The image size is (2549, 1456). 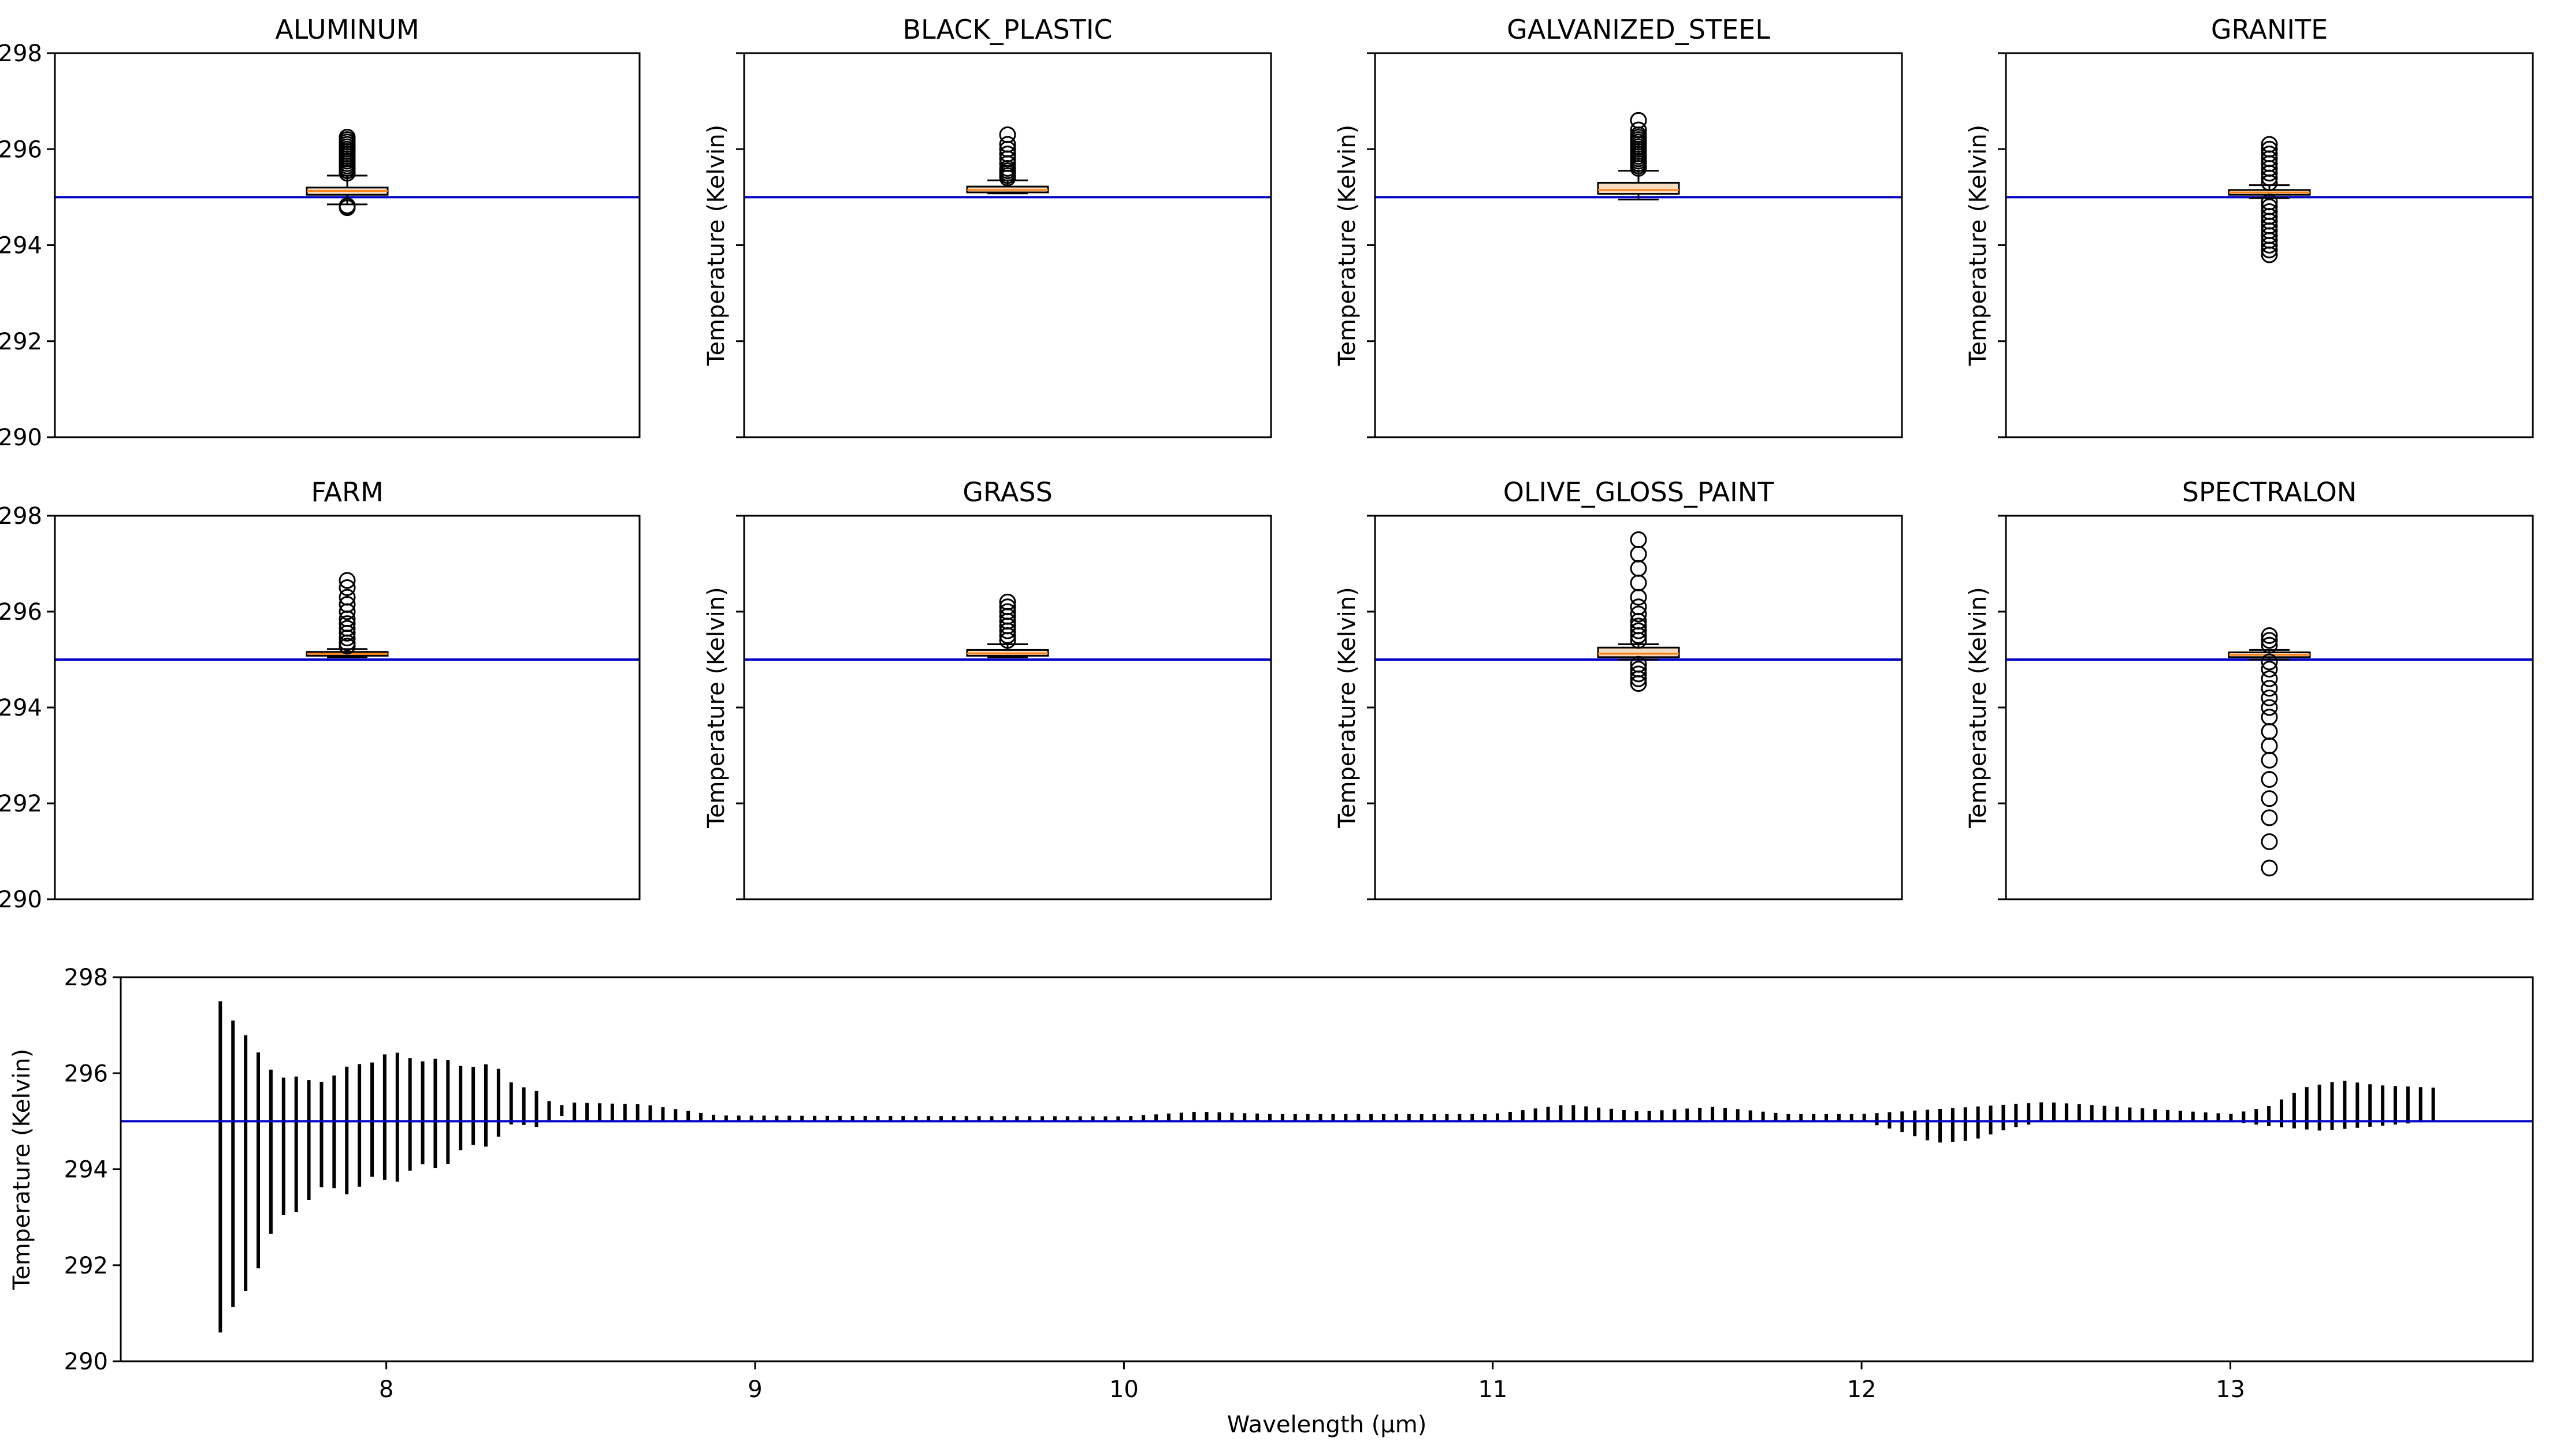 What do you see at coordinates (347, 492) in the screenshot?
I see `panel-title: FARM` at bounding box center [347, 492].